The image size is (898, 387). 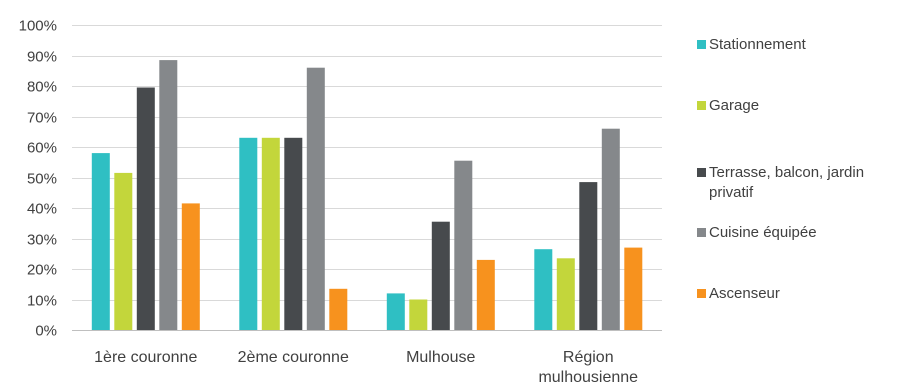 I want to click on legend-item: Garage, so click(x=728, y=105).